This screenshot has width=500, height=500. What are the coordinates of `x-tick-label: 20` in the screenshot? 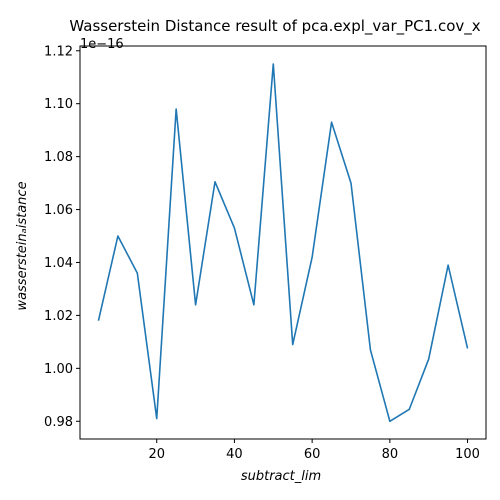 It's located at (156, 454).